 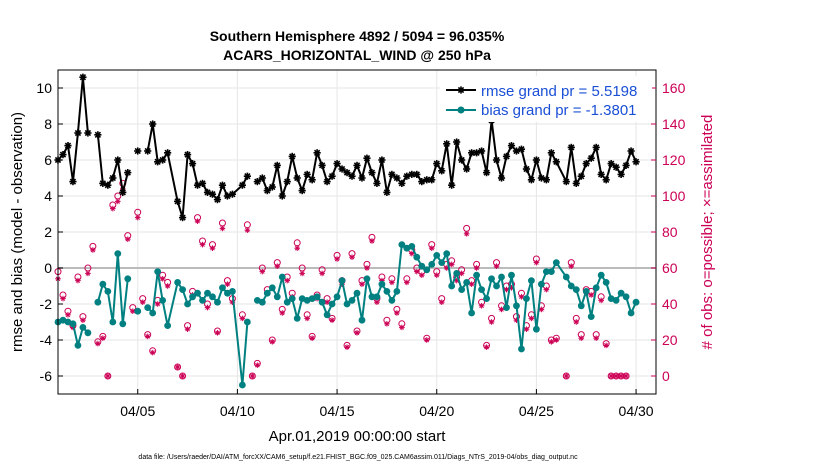 I want to click on legend-box, so click(x=546, y=99).